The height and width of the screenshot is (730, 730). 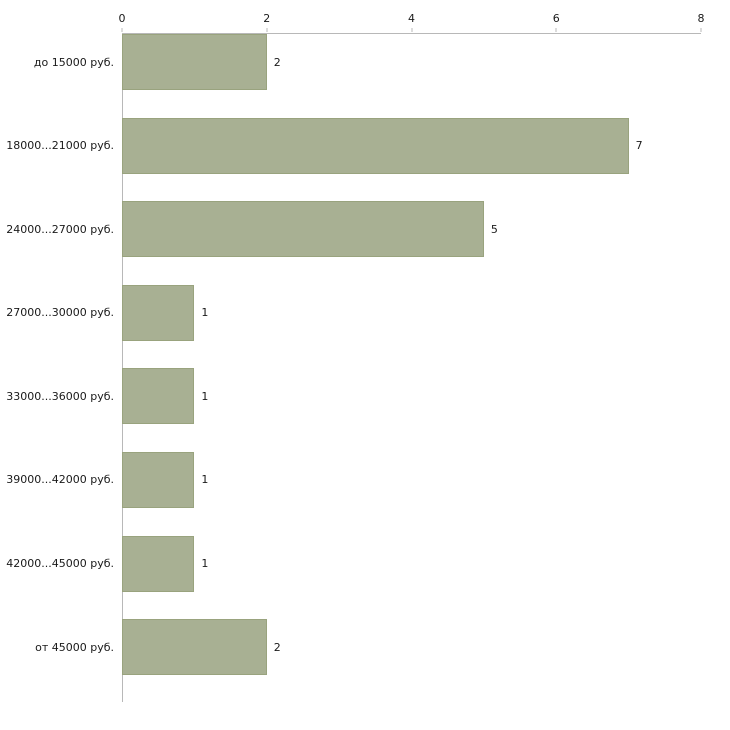 I want to click on x-axis-tick: 0, so click(x=122, y=22).